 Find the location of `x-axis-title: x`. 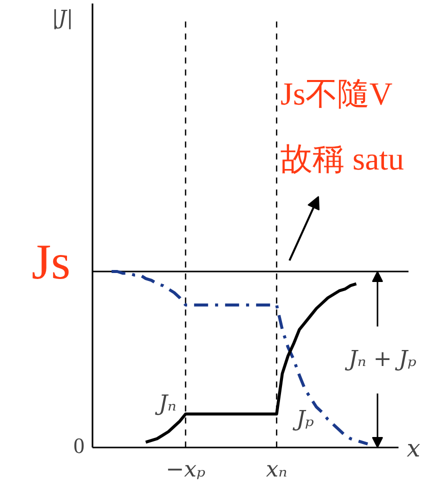

x-axis-title: x is located at coordinates (413, 448).